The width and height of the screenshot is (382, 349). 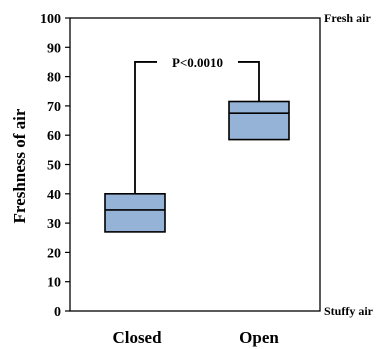 I want to click on fresh-air-label: Fresh air, so click(x=347, y=18).